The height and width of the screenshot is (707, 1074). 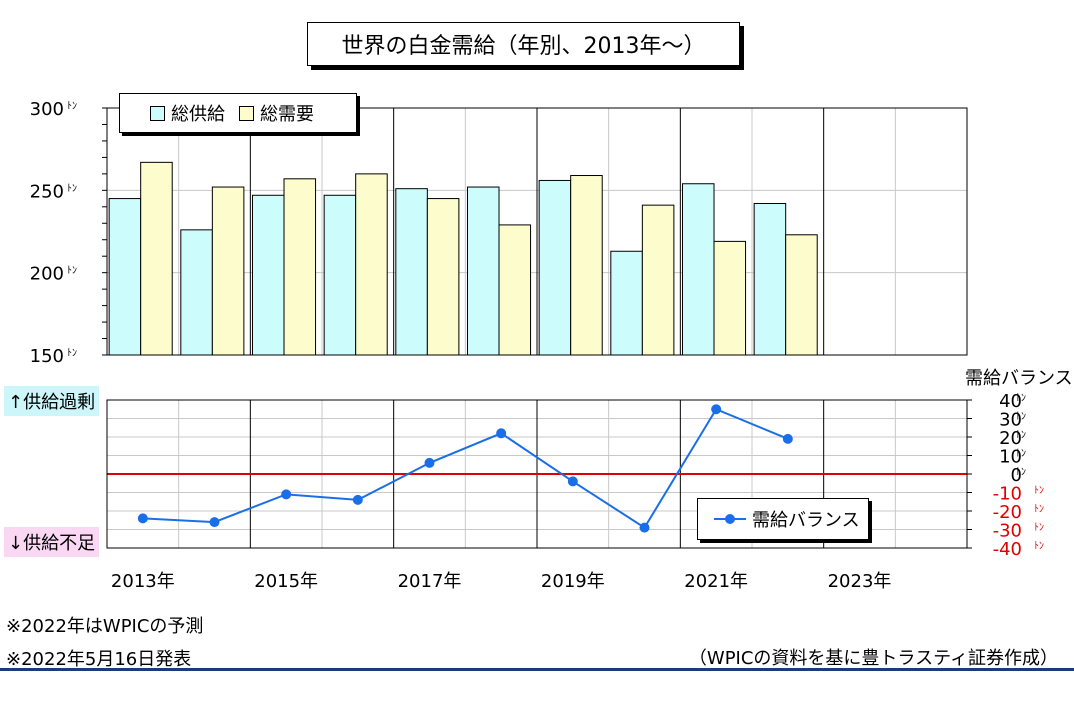 I want to click on bar-ytick-label: 250, so click(x=47, y=191).